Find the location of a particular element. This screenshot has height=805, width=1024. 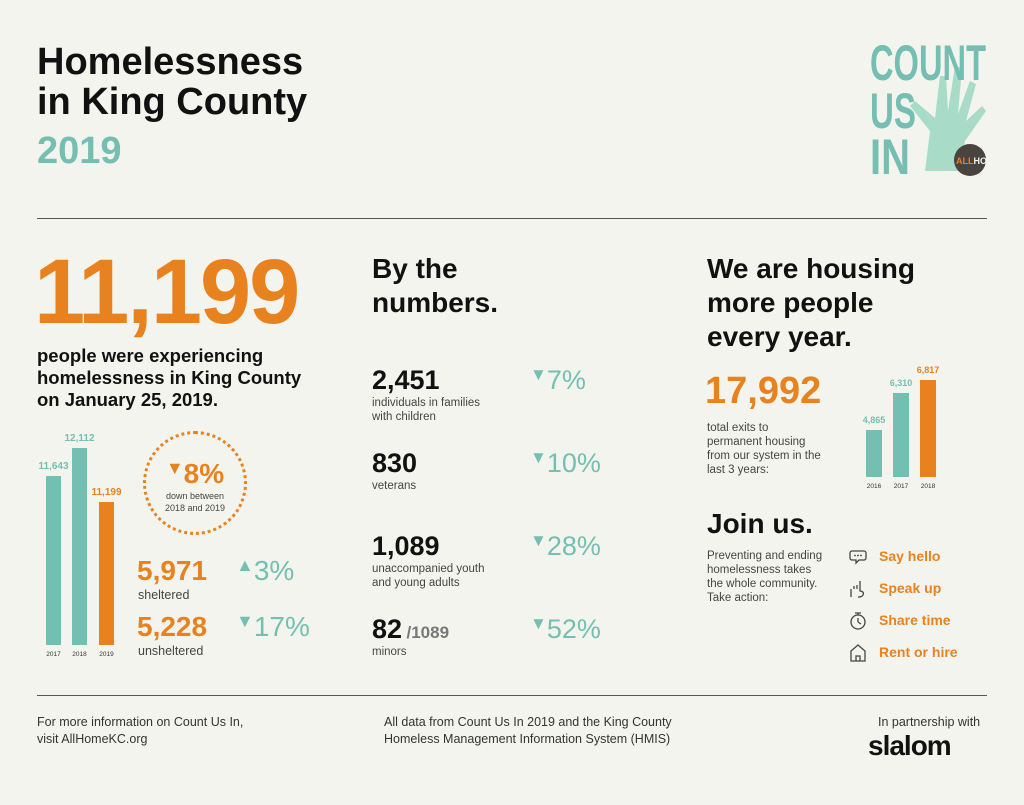

exits-bar-2017 is located at coordinates (901, 434).